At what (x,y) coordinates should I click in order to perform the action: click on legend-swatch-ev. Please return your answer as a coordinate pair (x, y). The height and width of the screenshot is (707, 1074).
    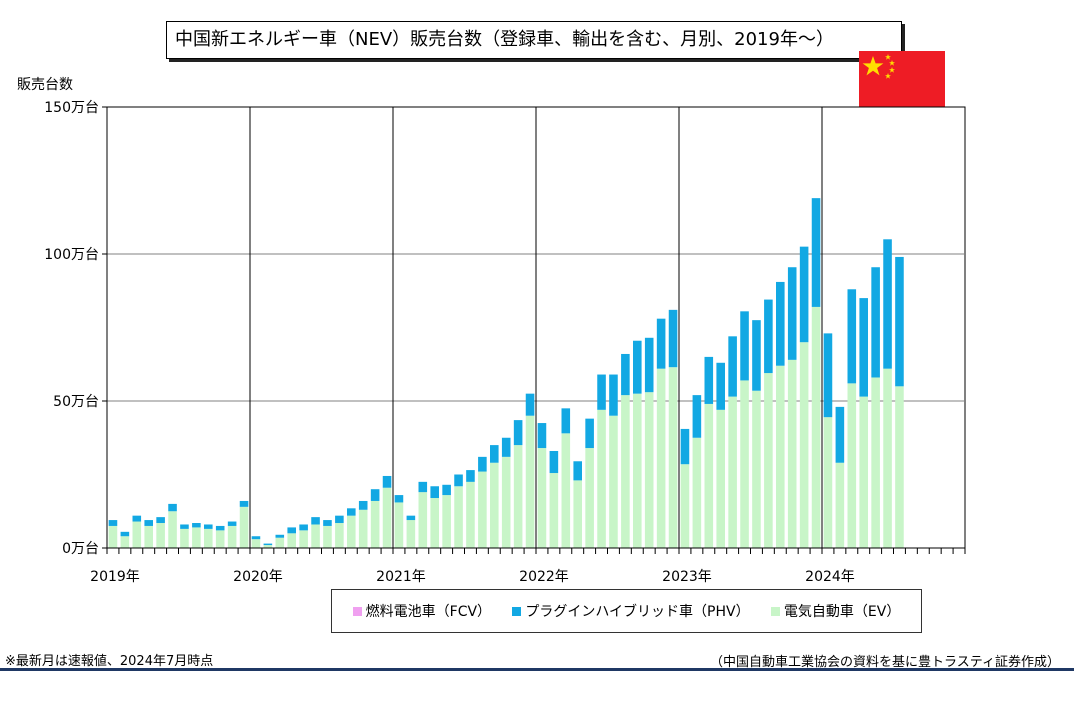
    Looking at the image, I should click on (775, 611).